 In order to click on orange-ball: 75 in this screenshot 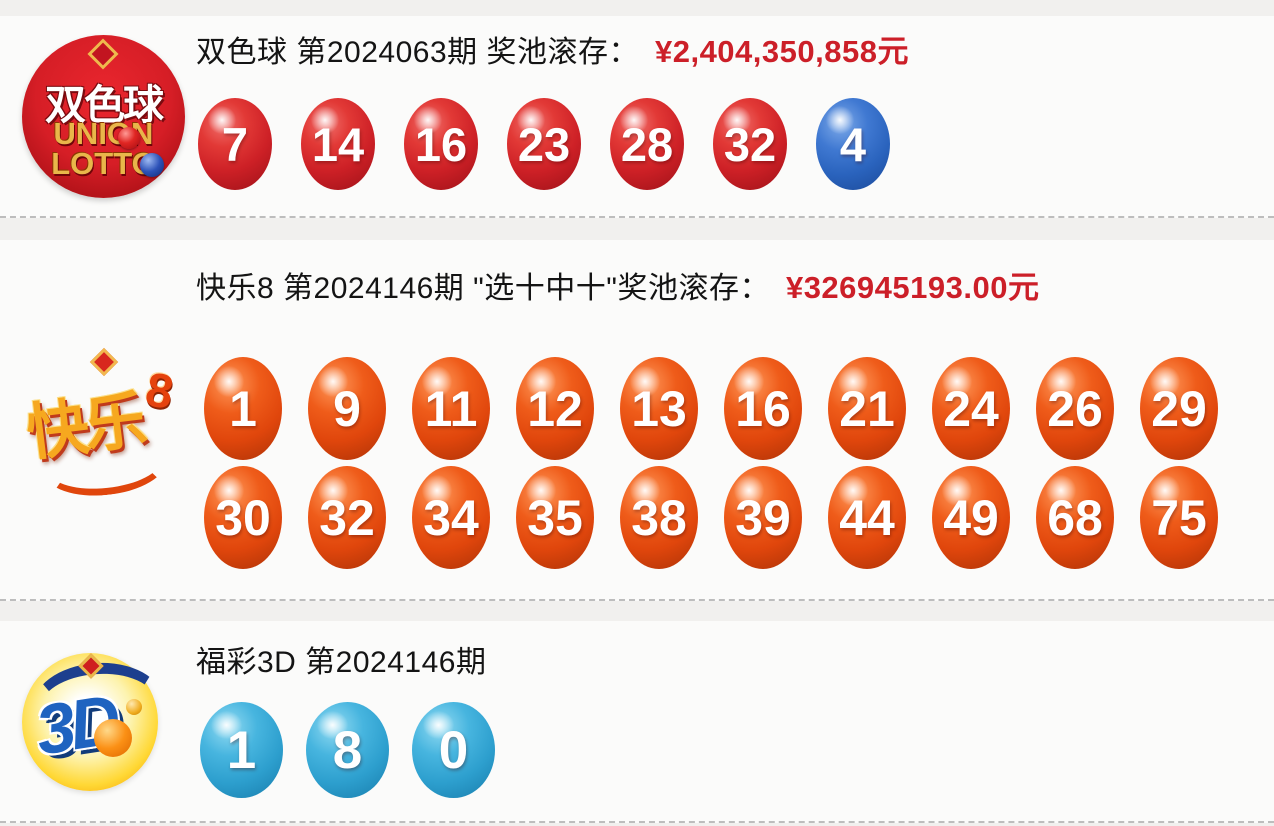, I will do `click(1179, 522)`.